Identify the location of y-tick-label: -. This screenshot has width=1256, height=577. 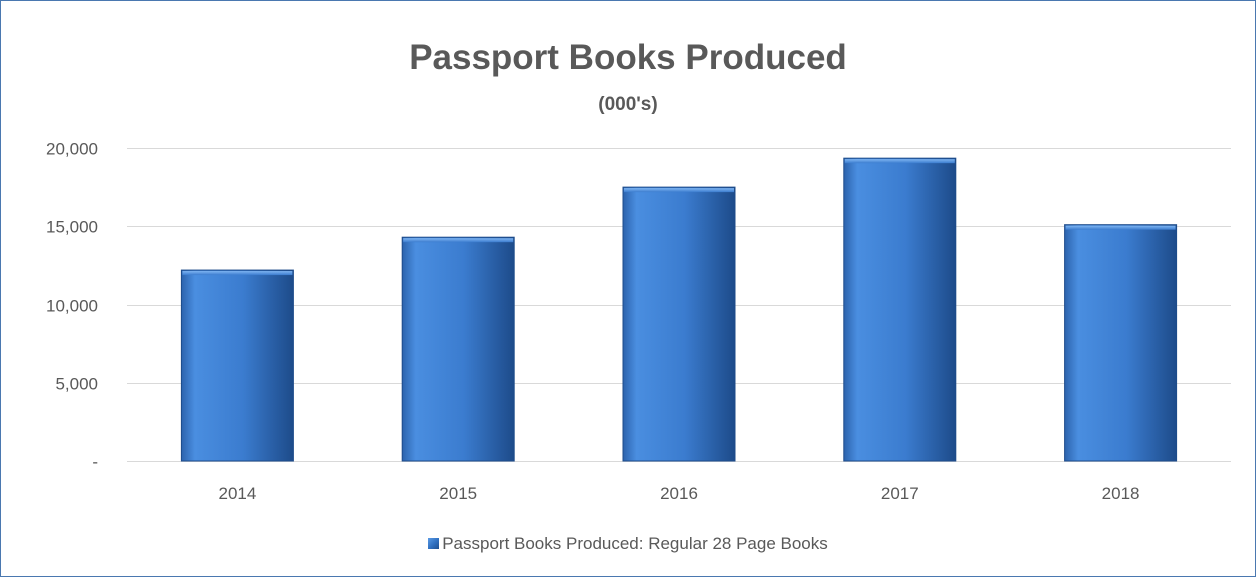
(95, 462).